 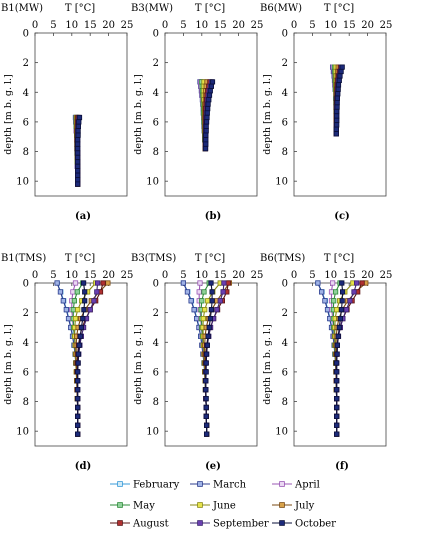 What do you see at coordinates (315, 524) in the screenshot?
I see `legend-label: October` at bounding box center [315, 524].